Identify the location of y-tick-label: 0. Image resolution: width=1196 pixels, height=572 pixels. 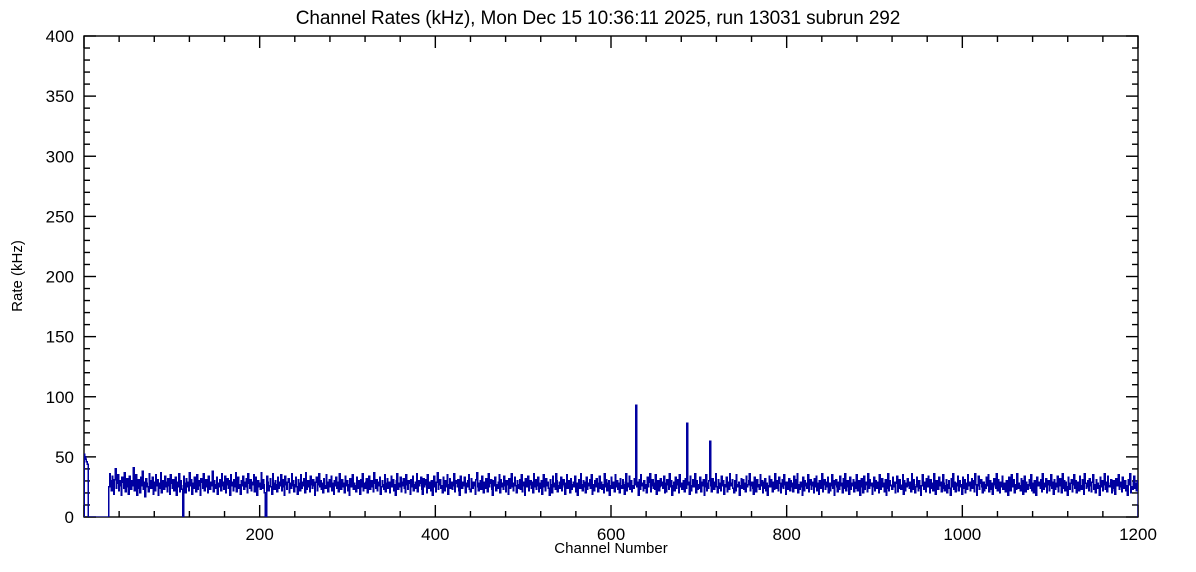
(69, 517).